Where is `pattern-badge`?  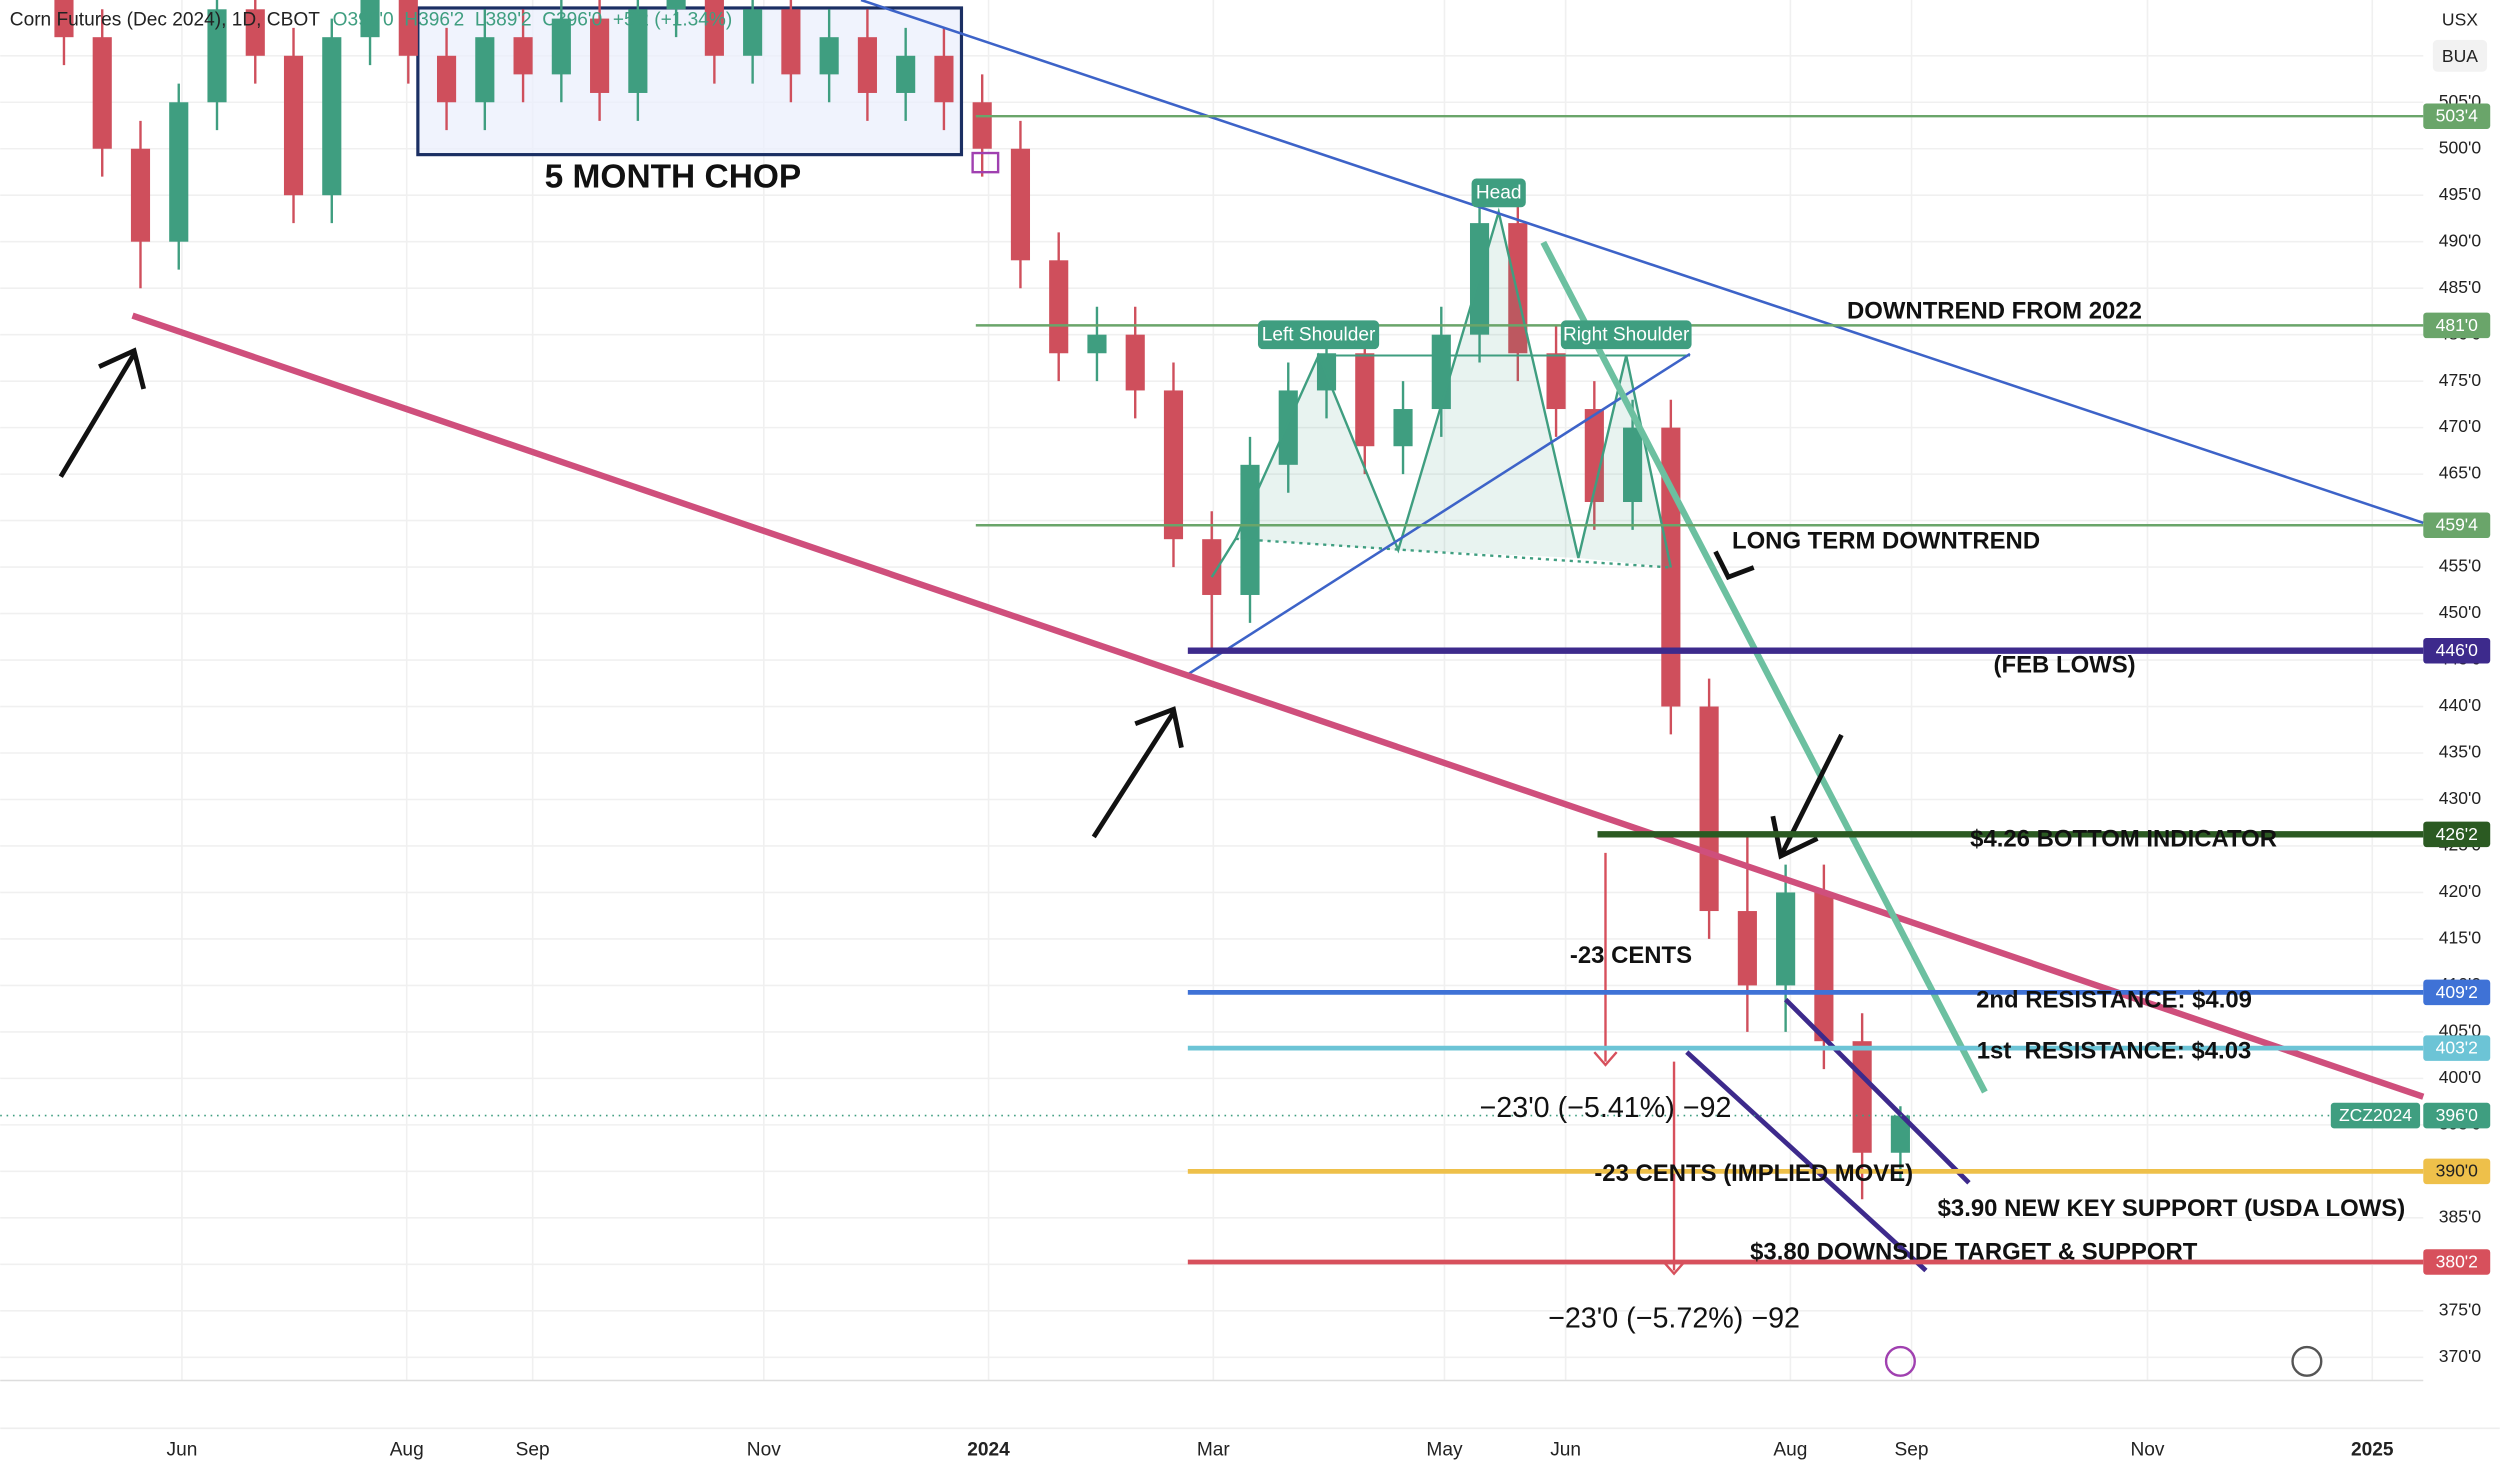 pattern-badge is located at coordinates (1498, 193).